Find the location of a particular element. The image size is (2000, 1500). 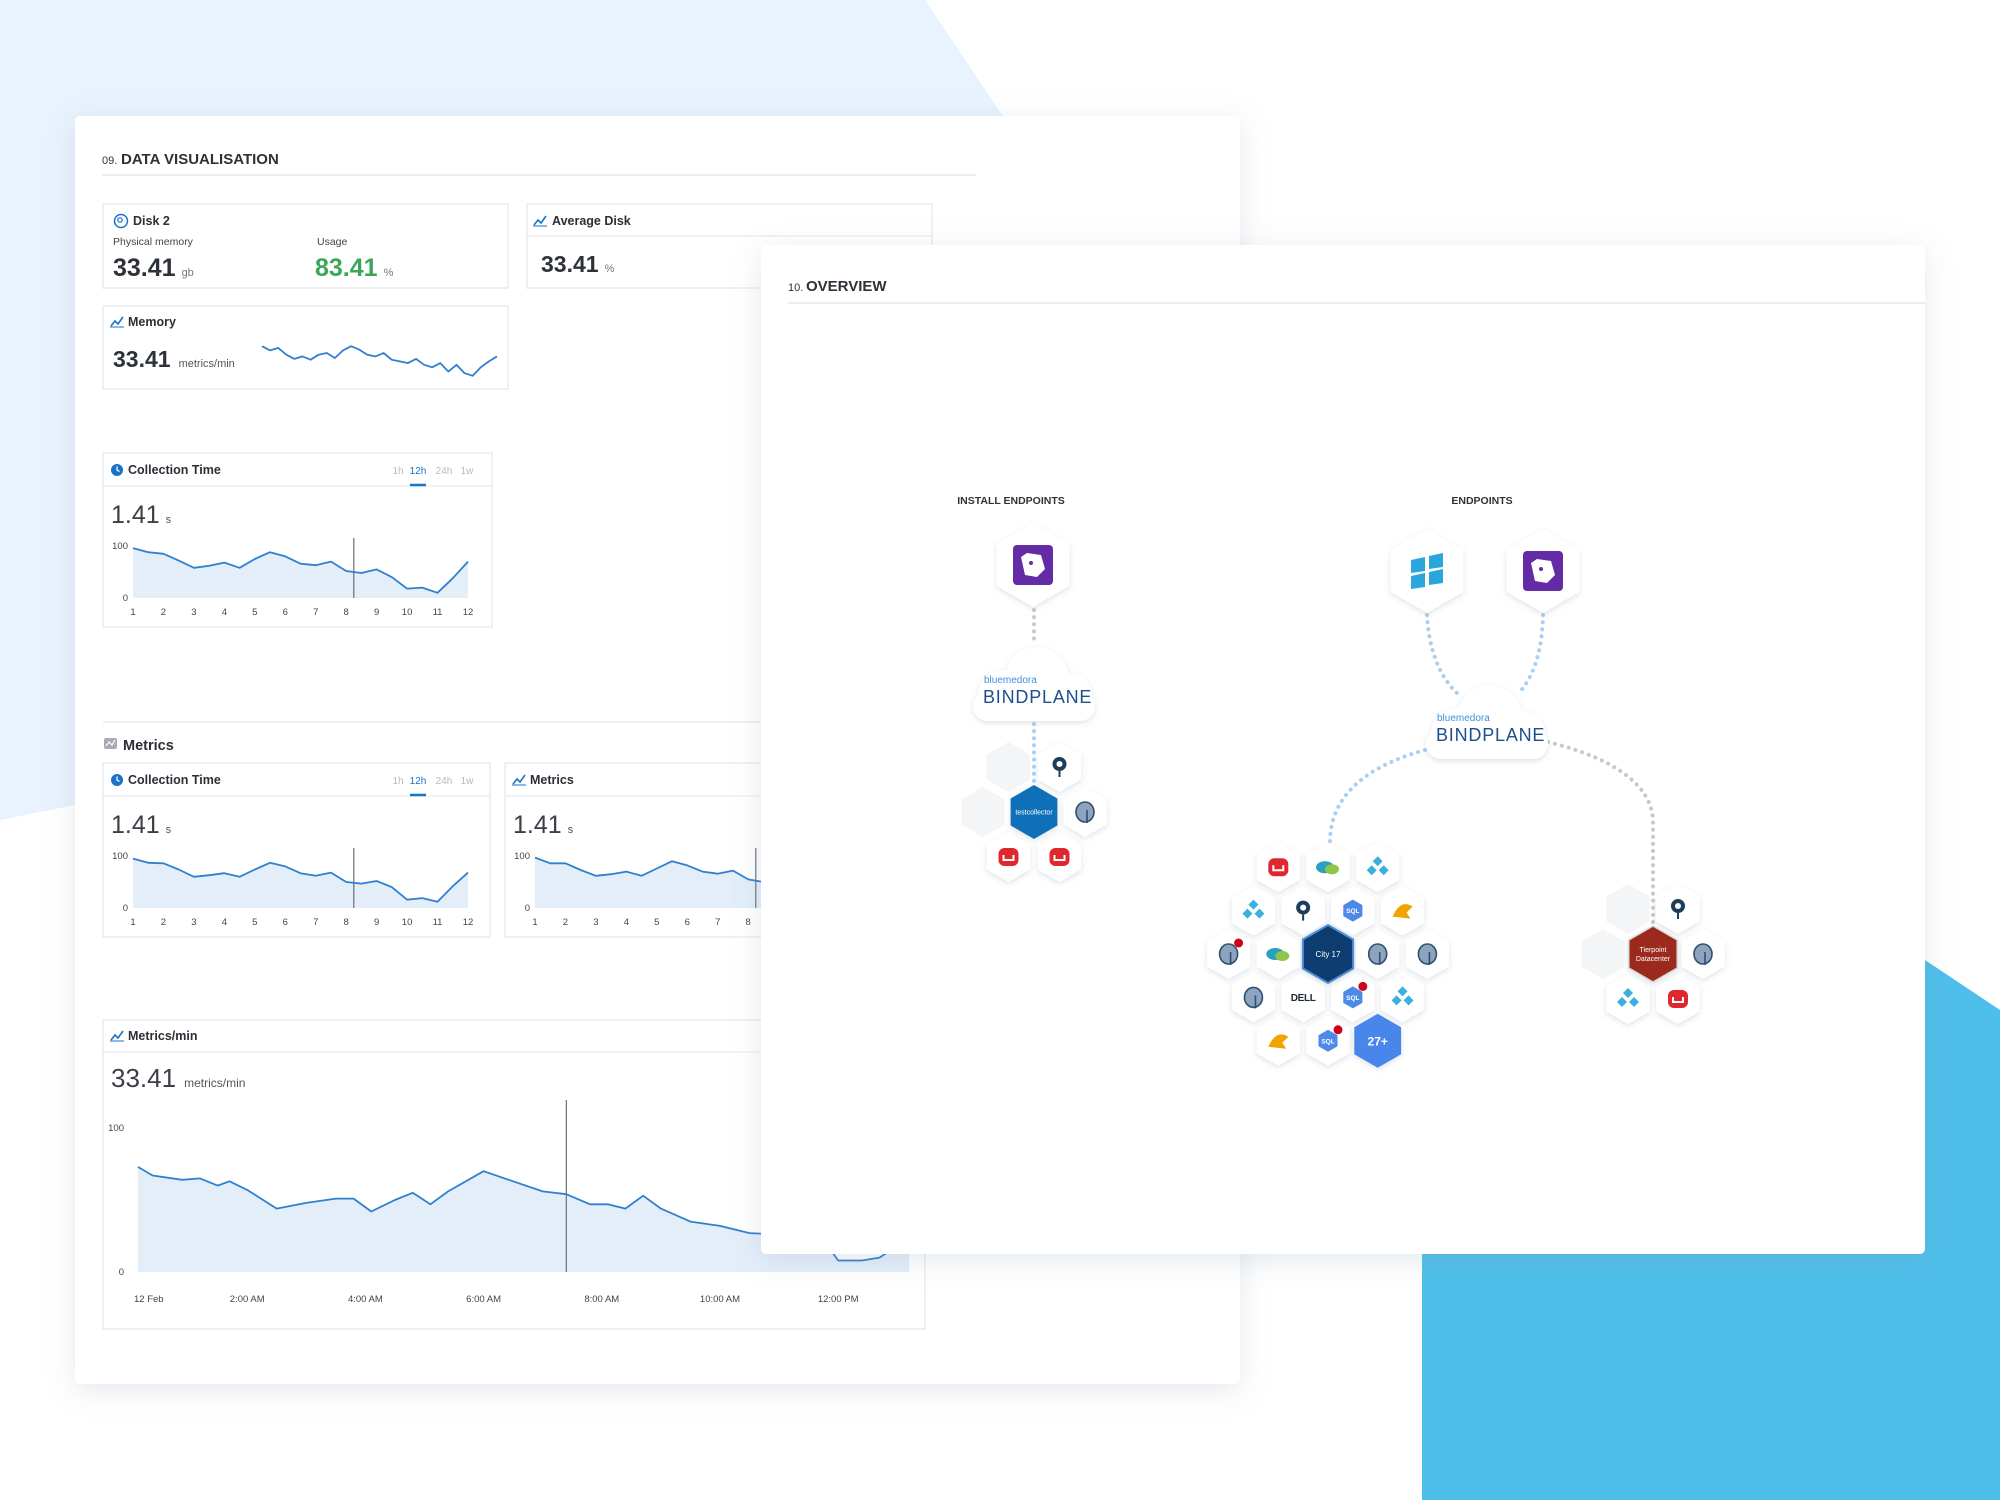

metric-unit: % is located at coordinates (610, 269).